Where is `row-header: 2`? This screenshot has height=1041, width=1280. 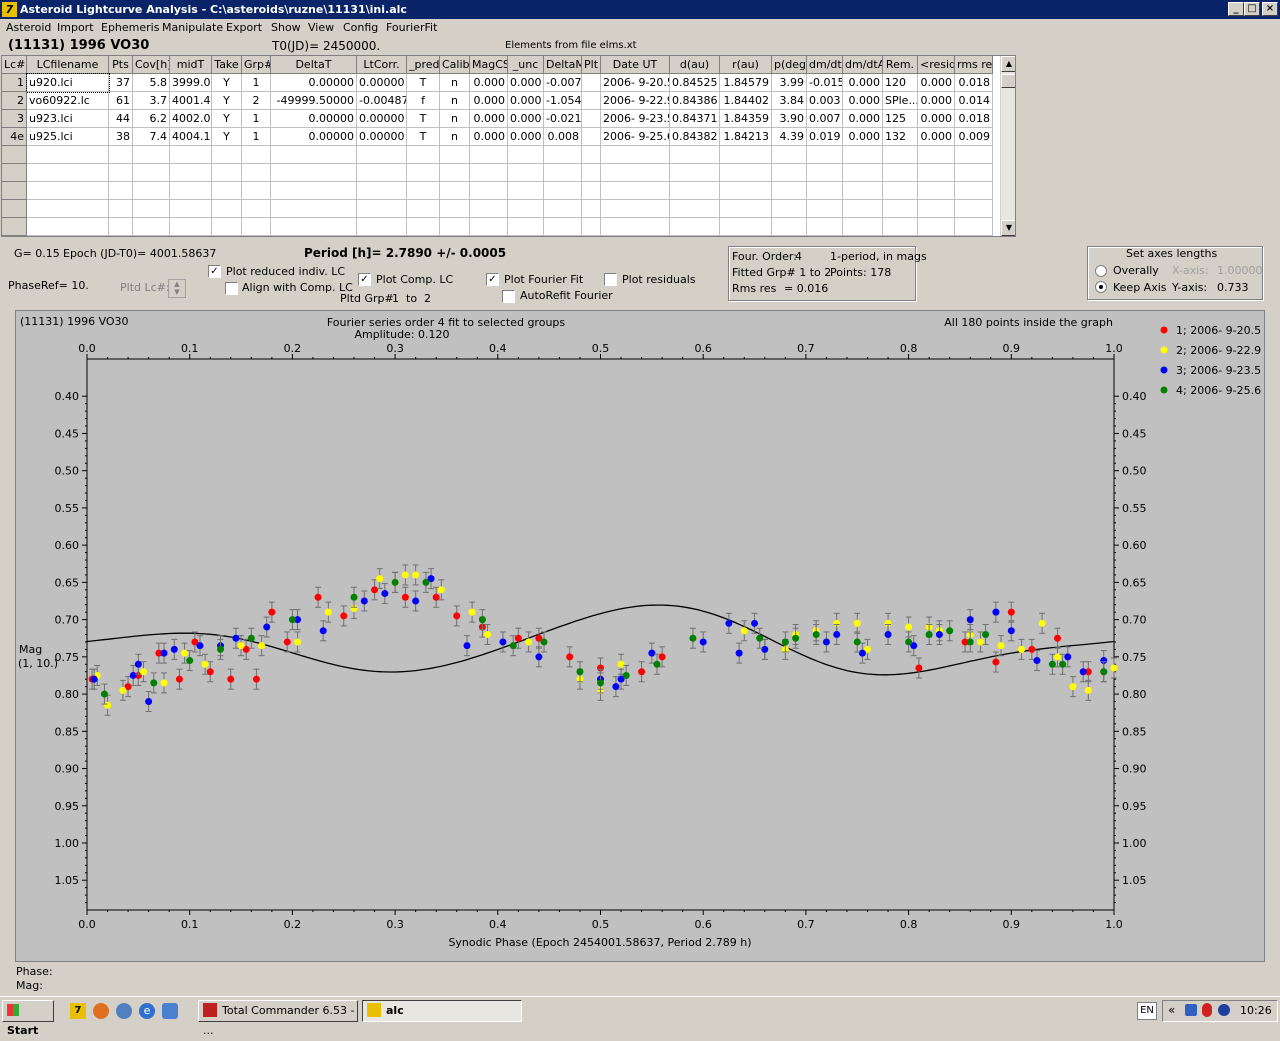
row-header: 2 is located at coordinates (14, 101).